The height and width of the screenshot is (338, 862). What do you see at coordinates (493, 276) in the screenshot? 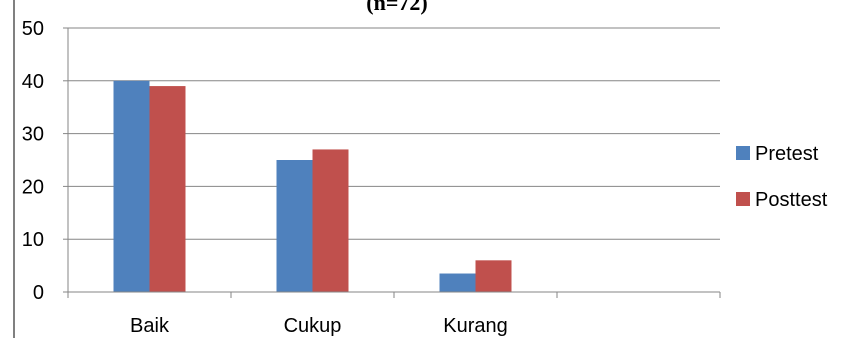
I see `bar-posttest-kurang` at bounding box center [493, 276].